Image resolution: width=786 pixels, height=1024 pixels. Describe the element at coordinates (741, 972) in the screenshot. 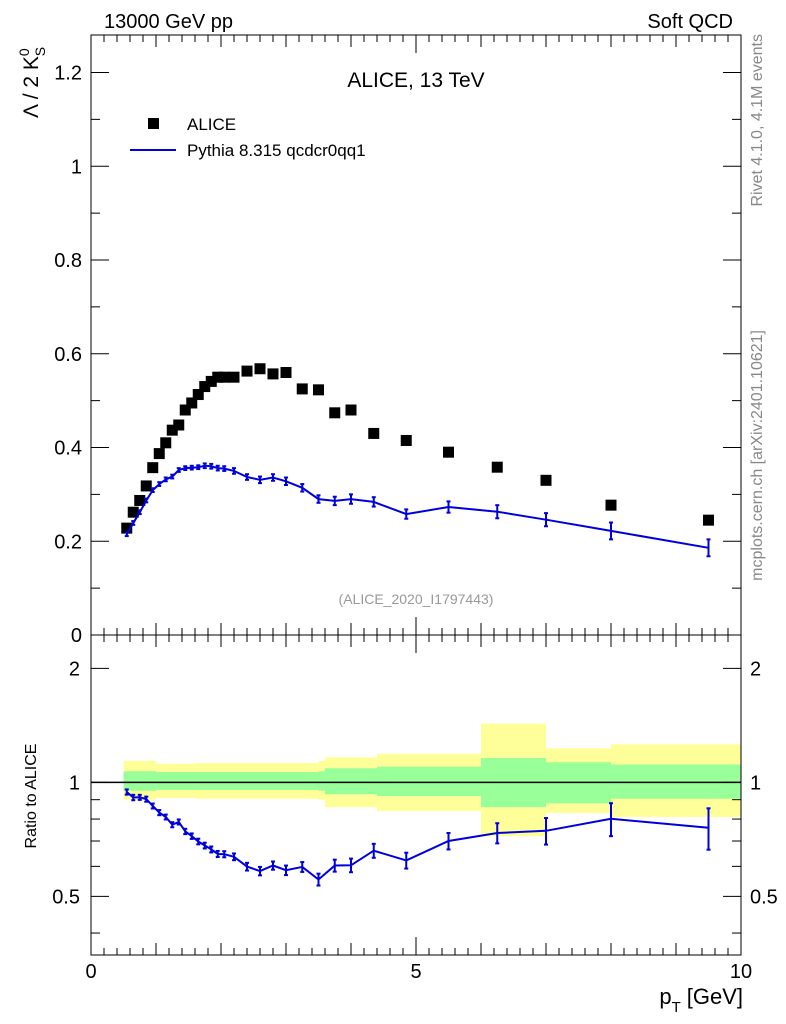

I see `x-tick-label: 10` at that location.